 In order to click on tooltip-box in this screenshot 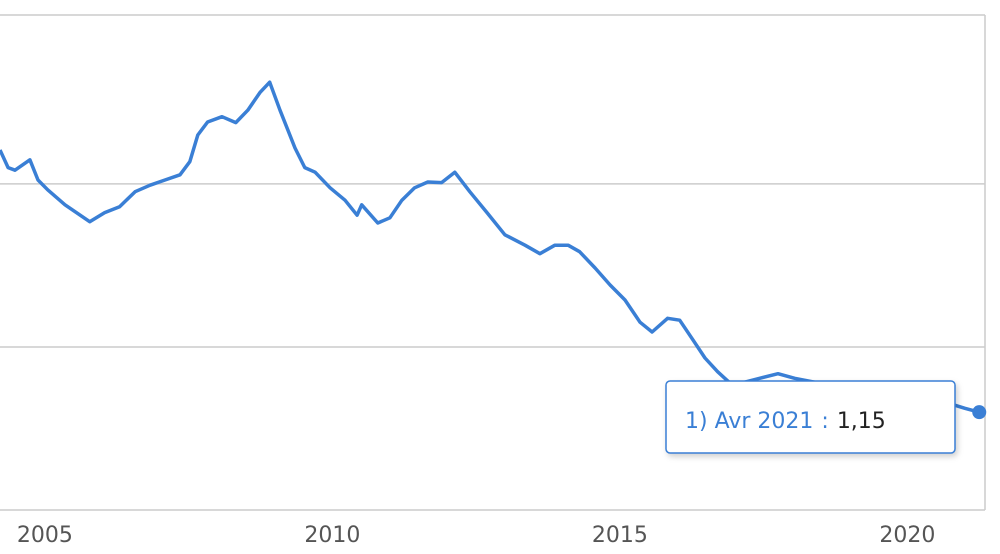, I will do `click(810, 417)`.